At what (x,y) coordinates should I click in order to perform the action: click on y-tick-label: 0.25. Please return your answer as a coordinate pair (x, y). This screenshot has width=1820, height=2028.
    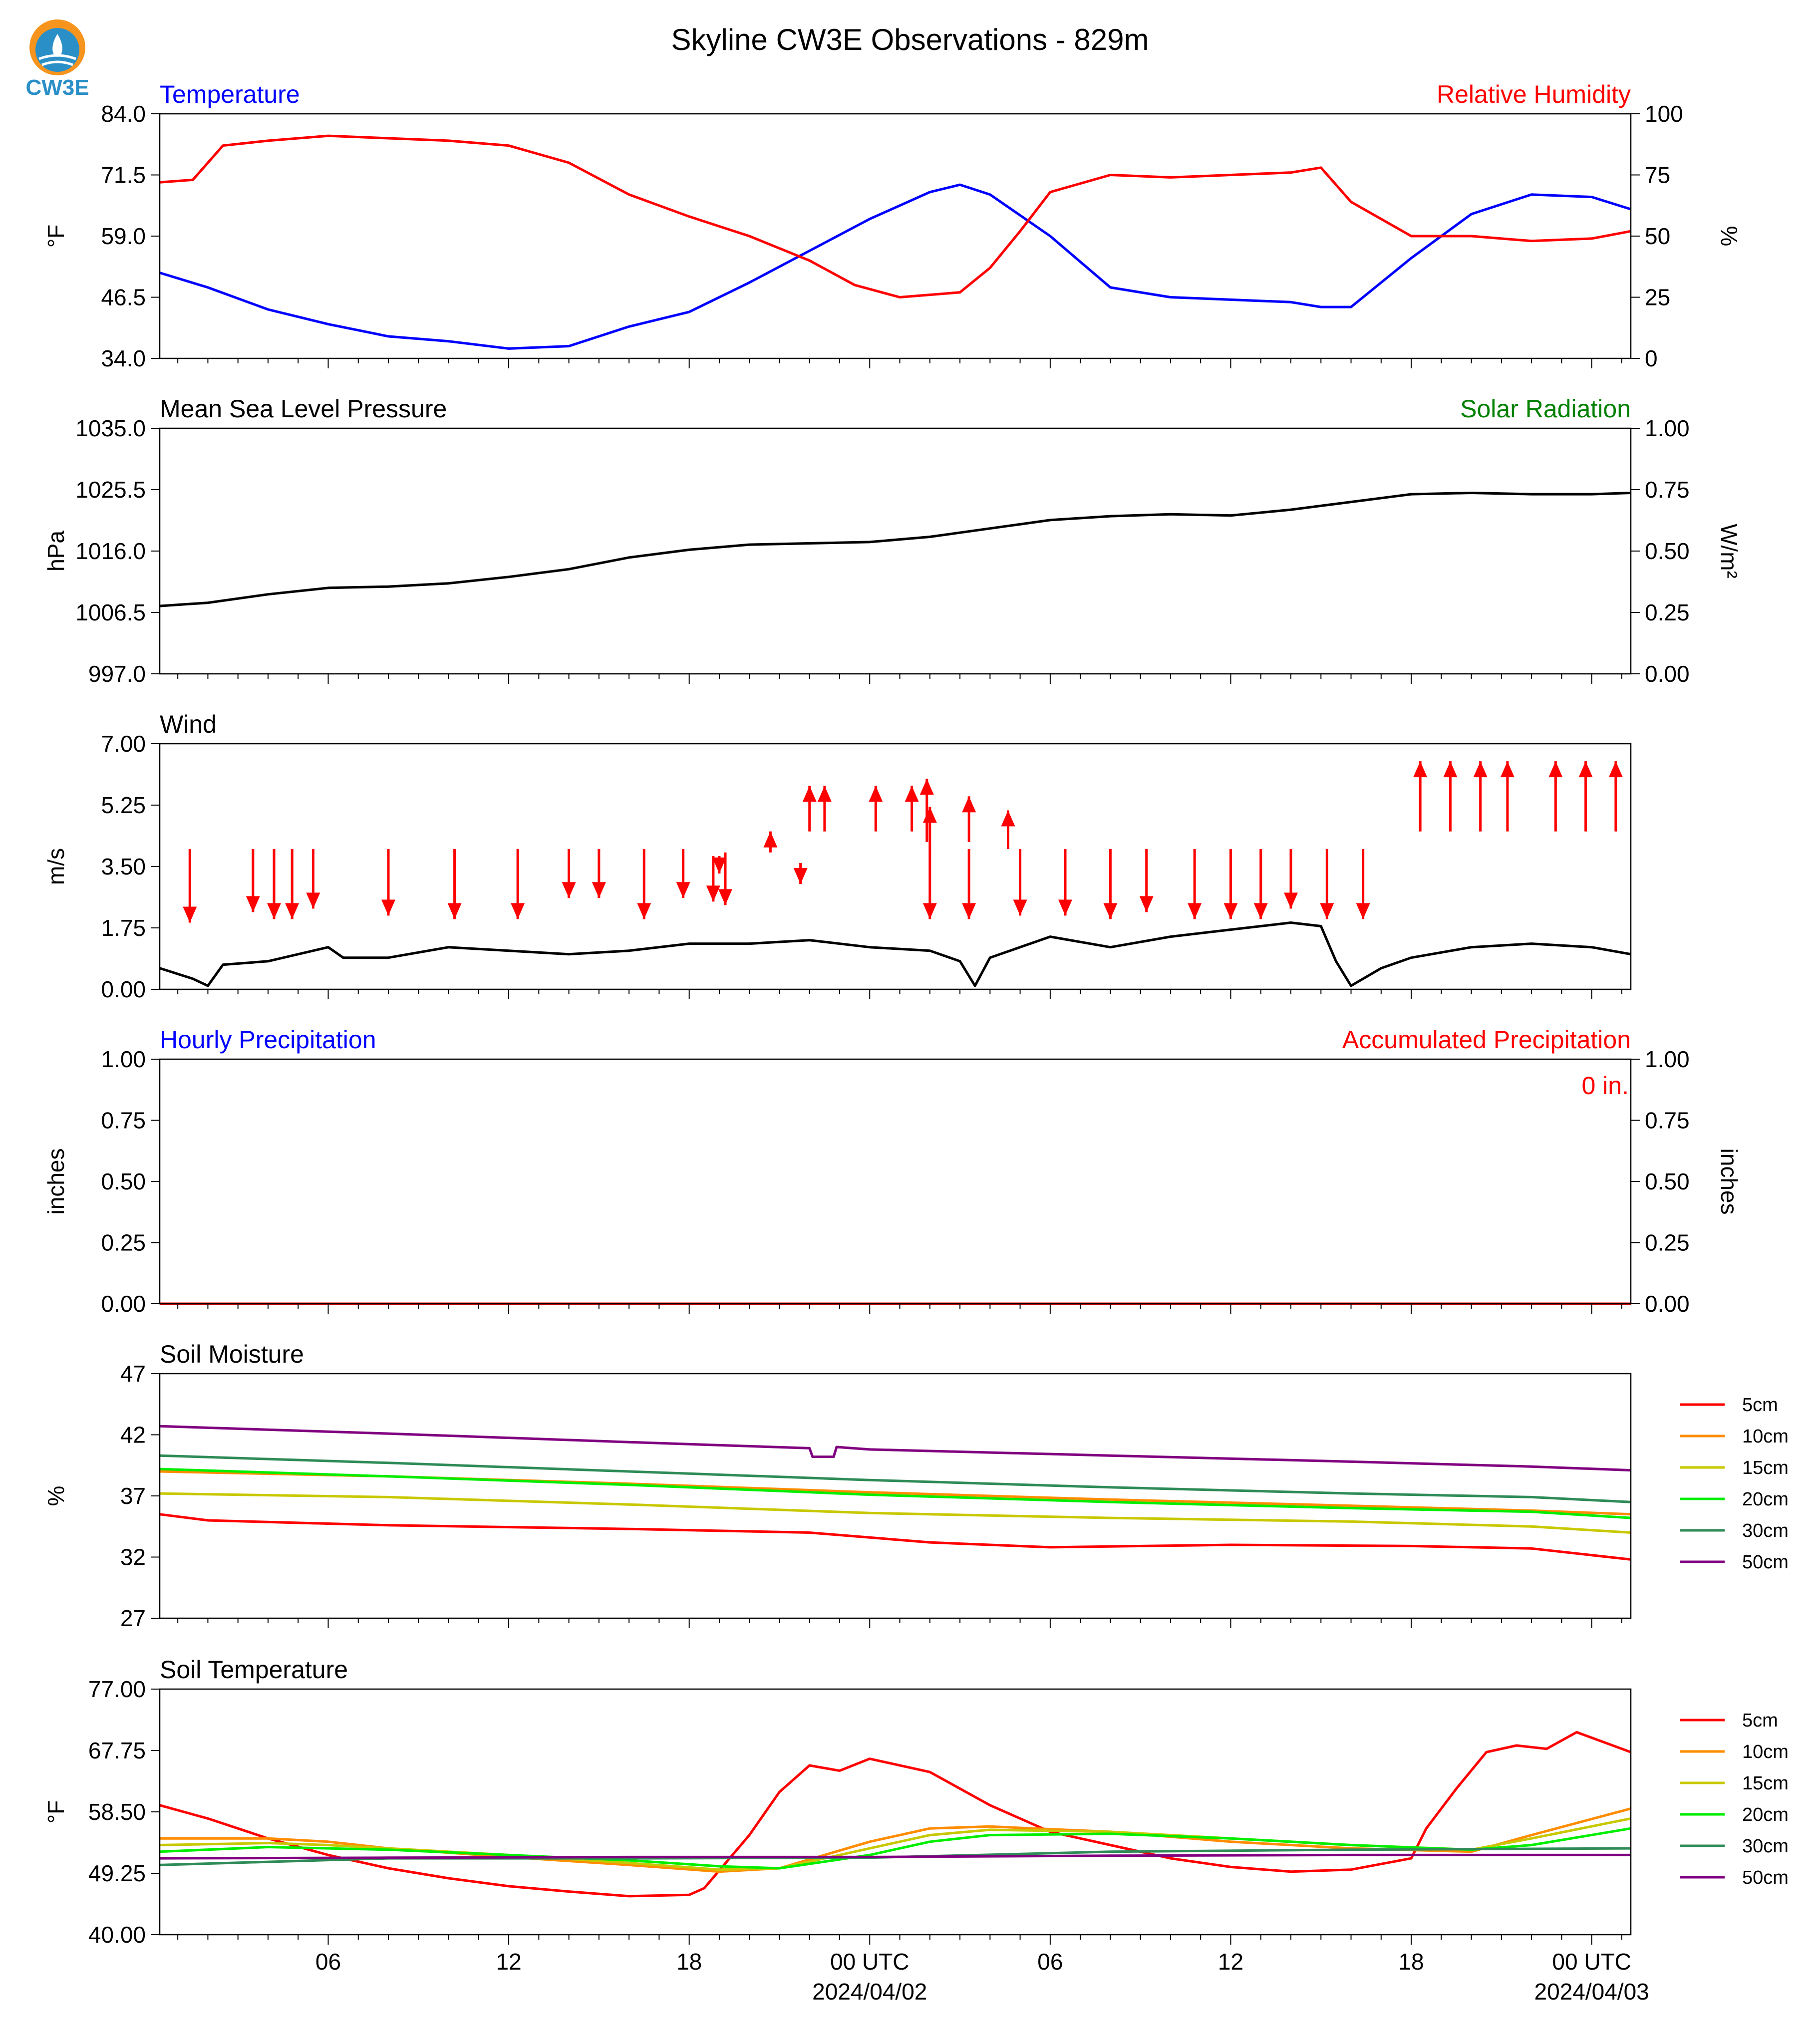
    Looking at the image, I should click on (123, 1243).